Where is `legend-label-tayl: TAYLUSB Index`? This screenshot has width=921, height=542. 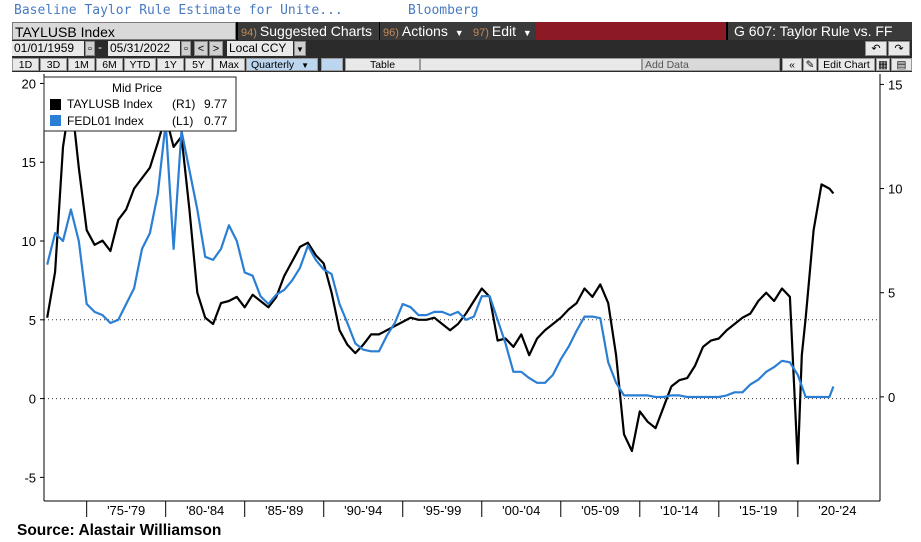 legend-label-tayl: TAYLUSB Index is located at coordinates (110, 104).